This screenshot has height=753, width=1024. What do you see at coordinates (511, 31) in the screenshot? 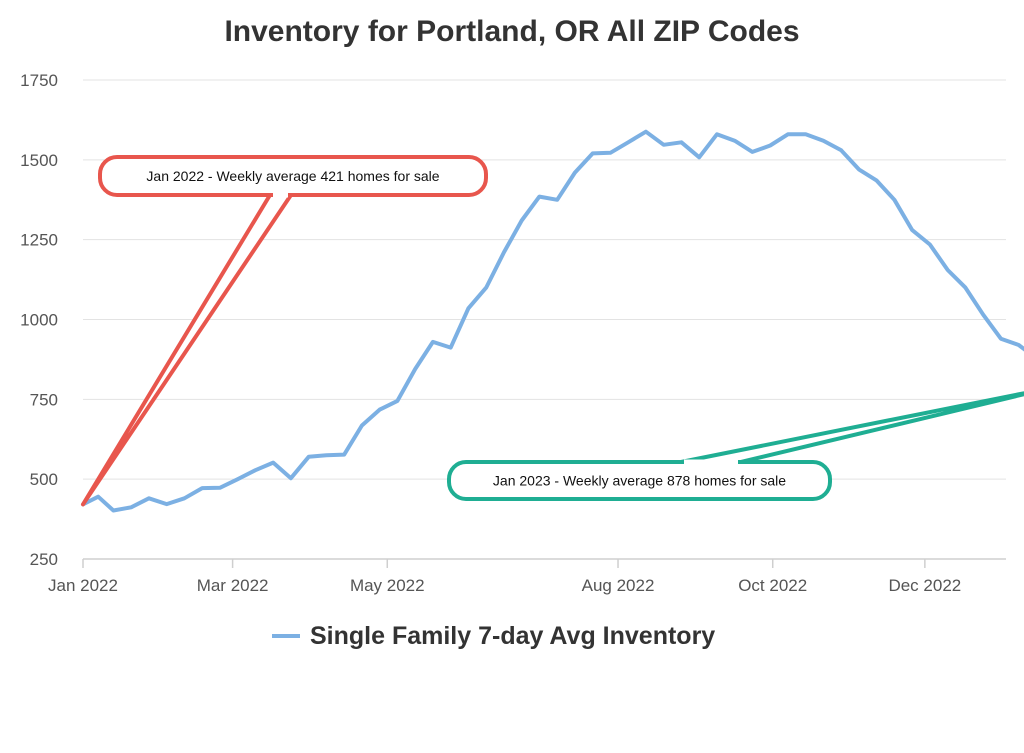
I see `chart-title: Inventory for Portland, OR All ZIP Codes` at bounding box center [511, 31].